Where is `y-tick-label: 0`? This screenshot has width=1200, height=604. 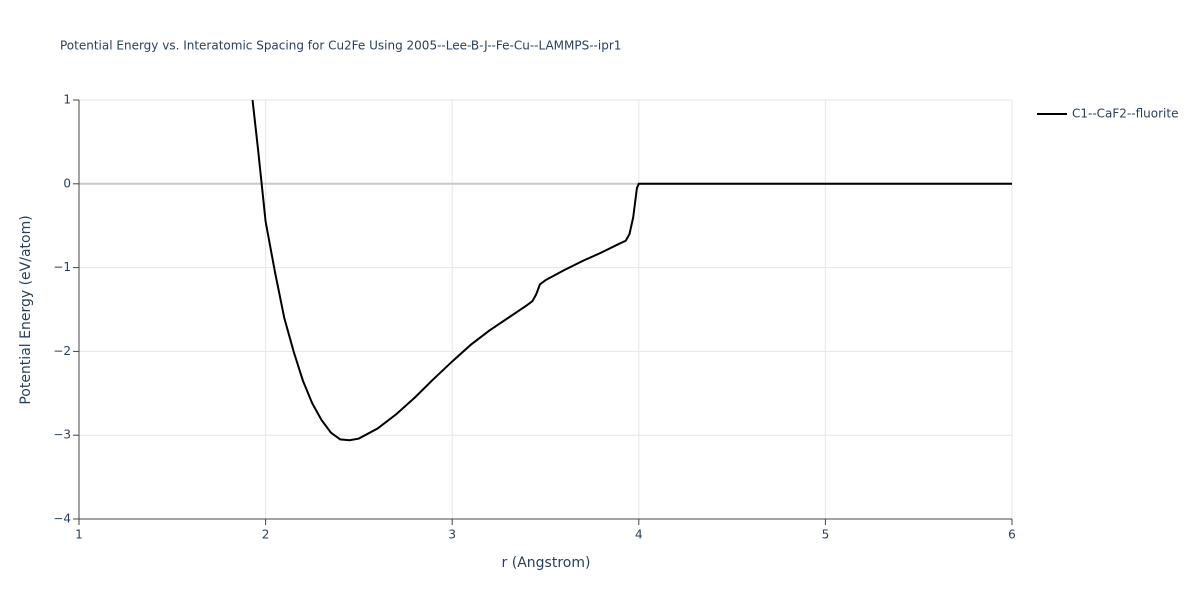
y-tick-label: 0 is located at coordinates (67, 183).